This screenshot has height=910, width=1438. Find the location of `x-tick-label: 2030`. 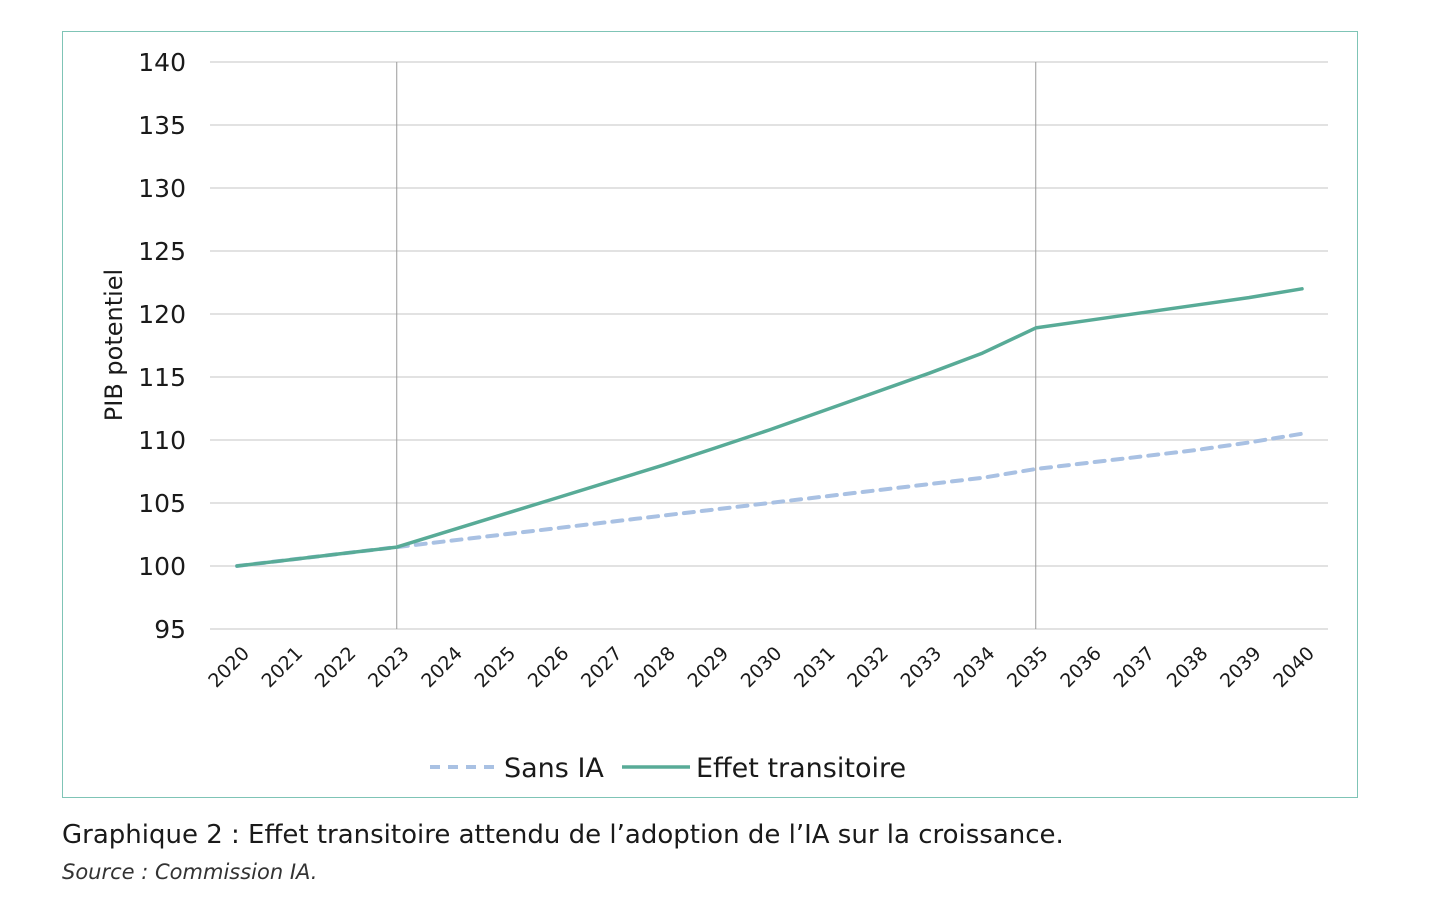

x-tick-label: 2030 is located at coordinates (762, 667).